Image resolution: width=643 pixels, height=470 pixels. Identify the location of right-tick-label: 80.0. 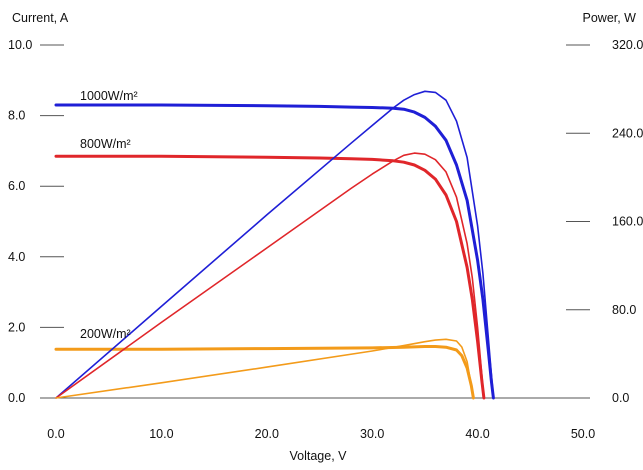
(624, 310).